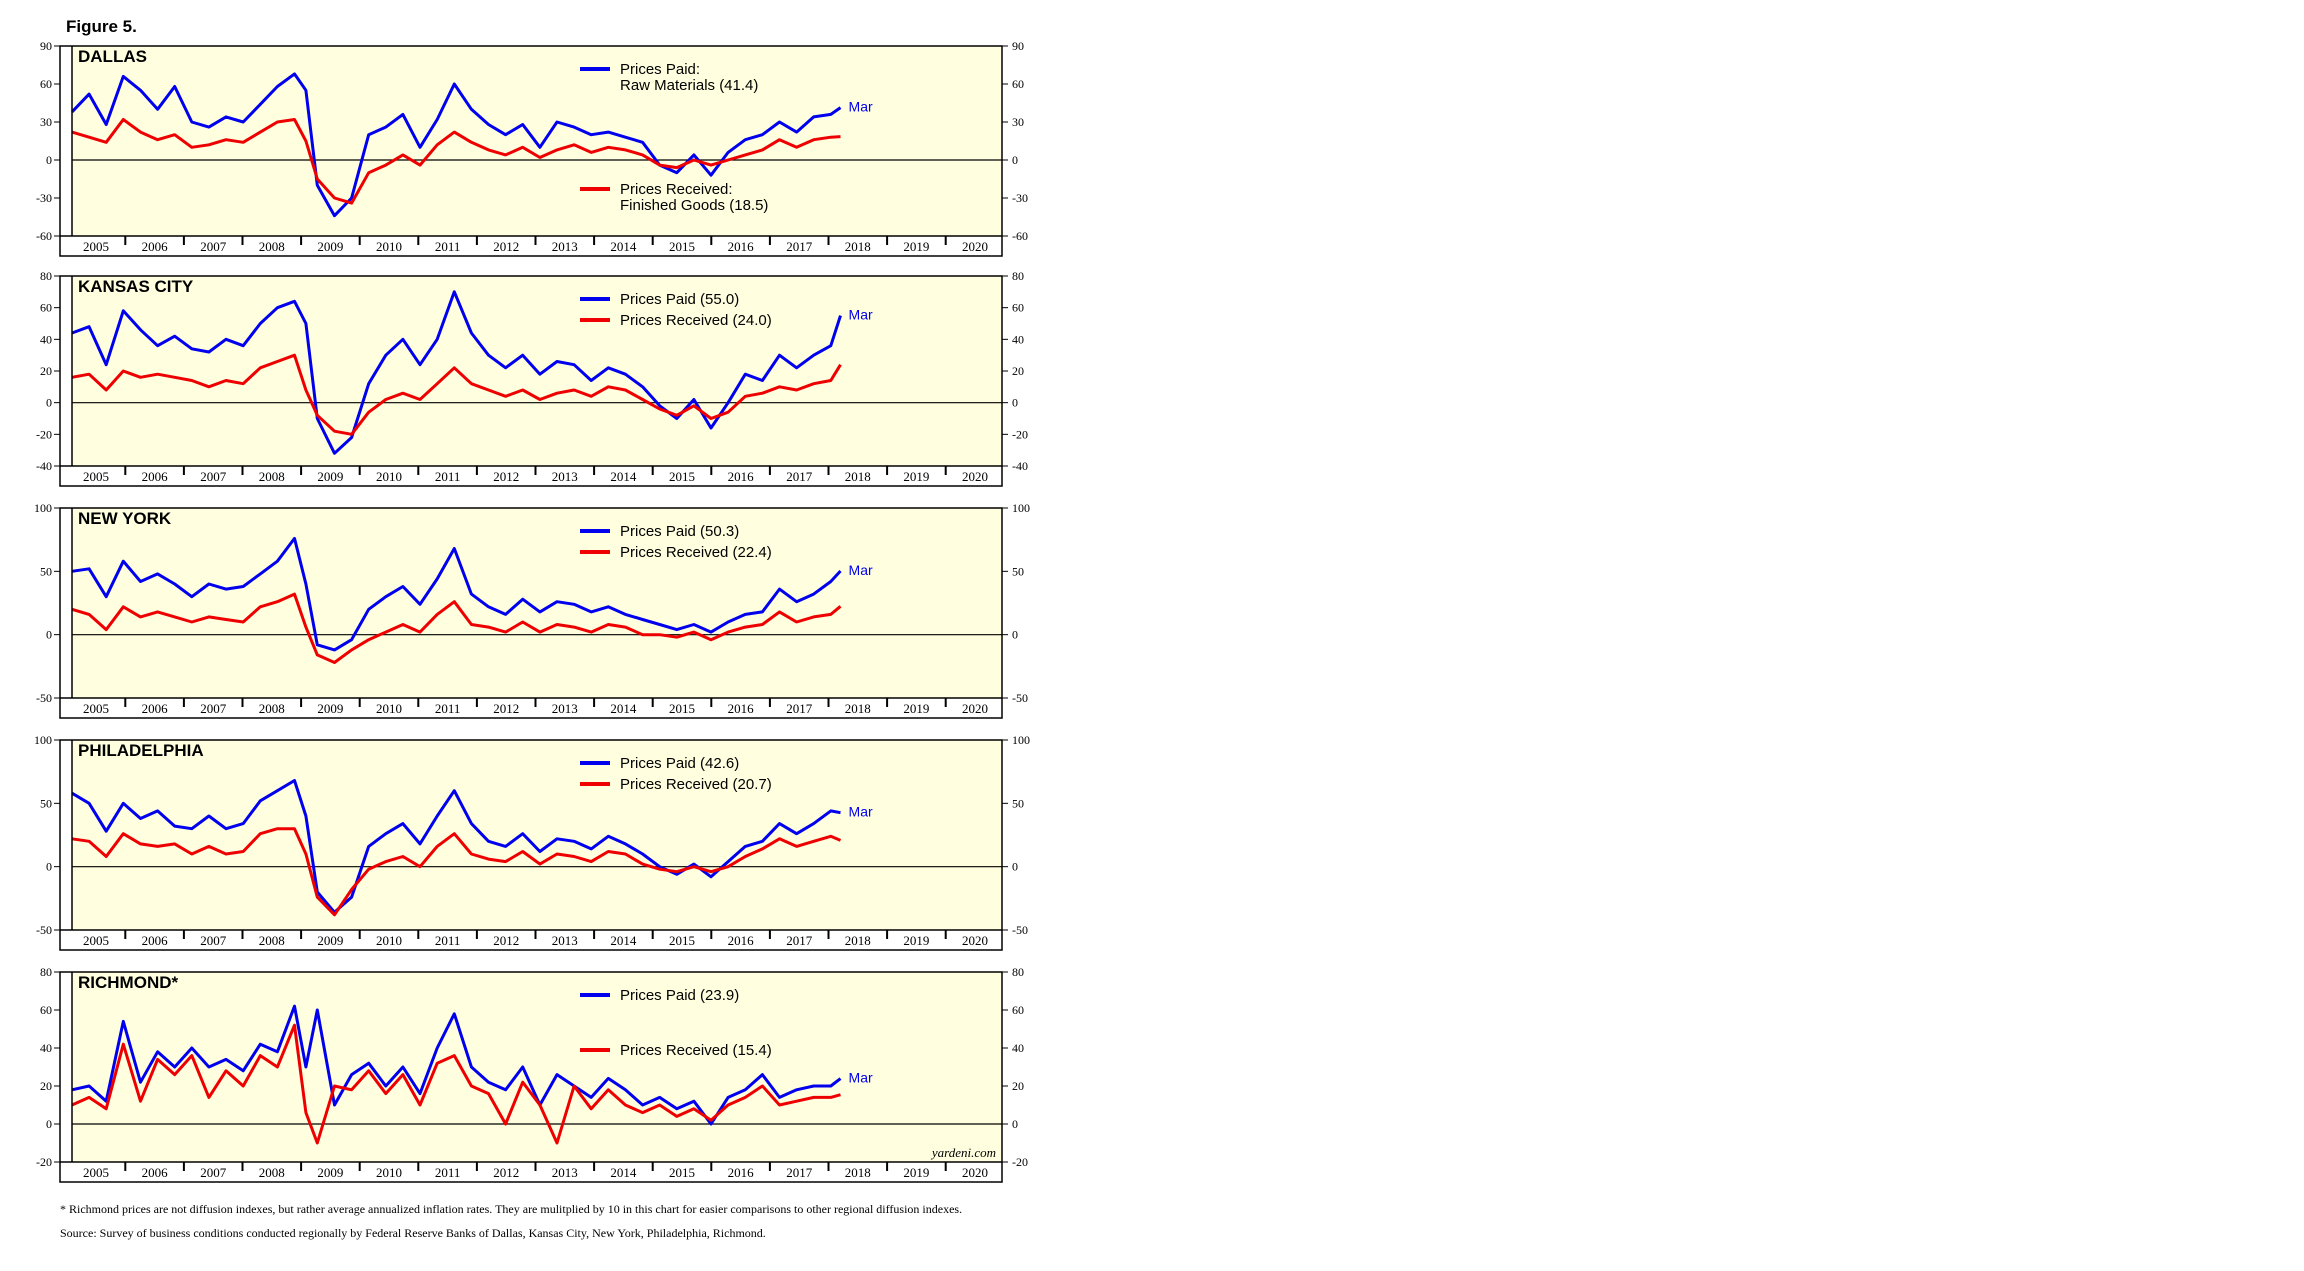  What do you see at coordinates (1020, 466) in the screenshot?
I see `y-tick-label-right: -40` at bounding box center [1020, 466].